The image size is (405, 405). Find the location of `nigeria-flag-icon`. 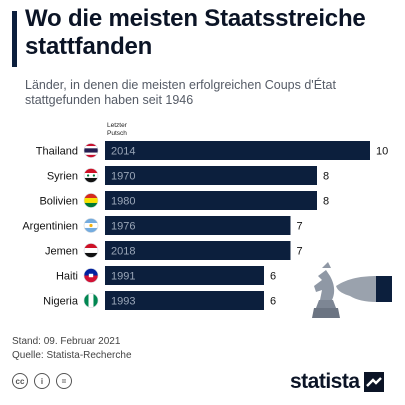

nigeria-flag-icon is located at coordinates (91, 300).